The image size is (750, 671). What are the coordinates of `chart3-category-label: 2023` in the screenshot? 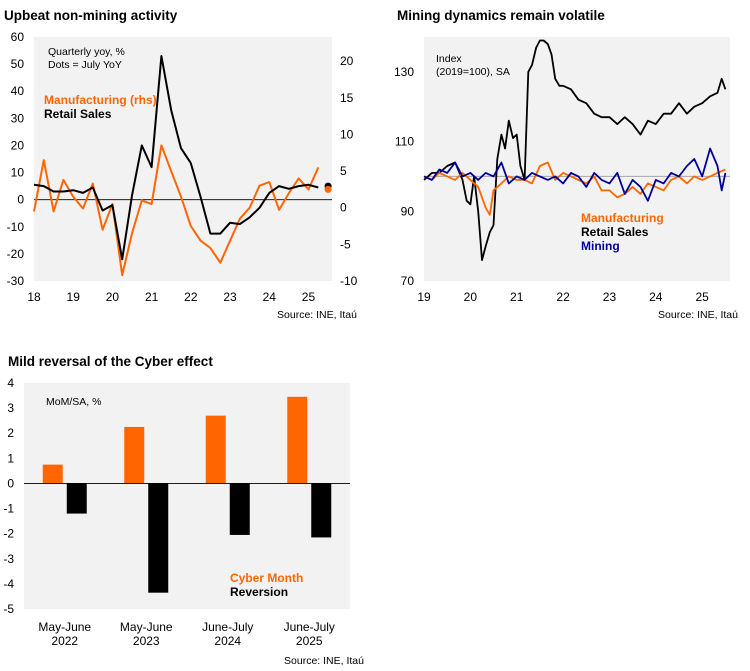 It's located at (146, 641).